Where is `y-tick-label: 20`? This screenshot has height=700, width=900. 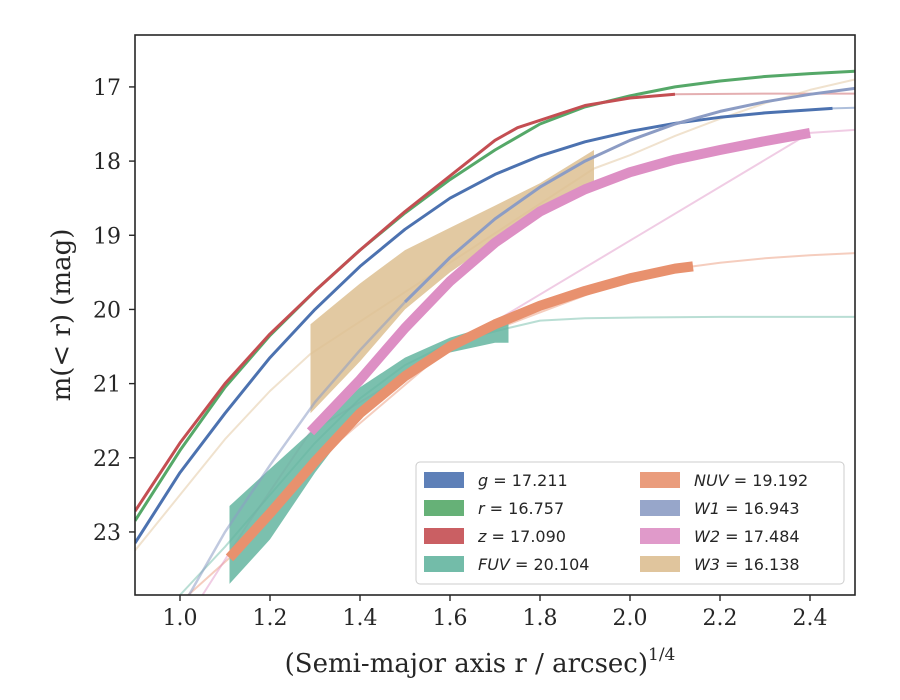 y-tick-label: 20 is located at coordinates (107, 310).